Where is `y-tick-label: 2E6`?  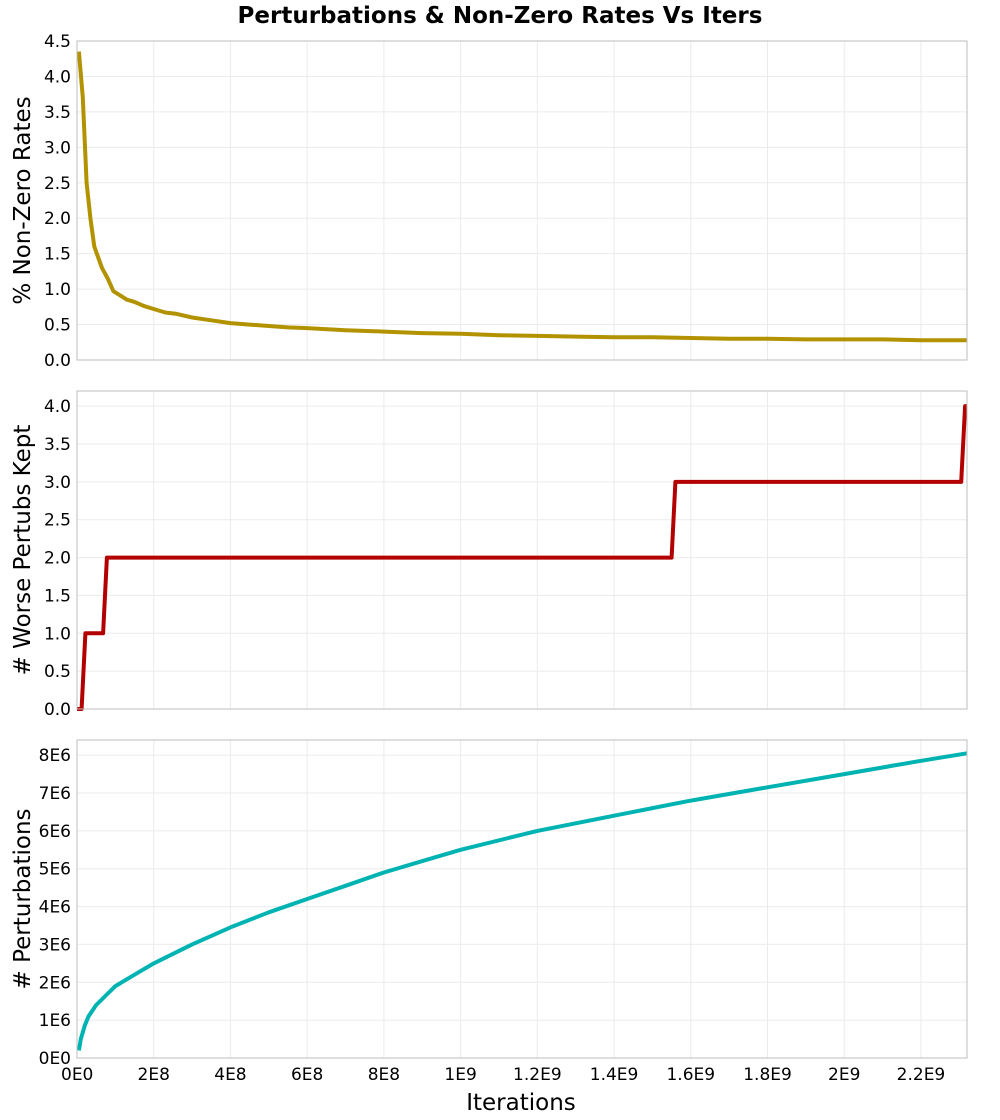
y-tick-label: 2E6 is located at coordinates (55, 983).